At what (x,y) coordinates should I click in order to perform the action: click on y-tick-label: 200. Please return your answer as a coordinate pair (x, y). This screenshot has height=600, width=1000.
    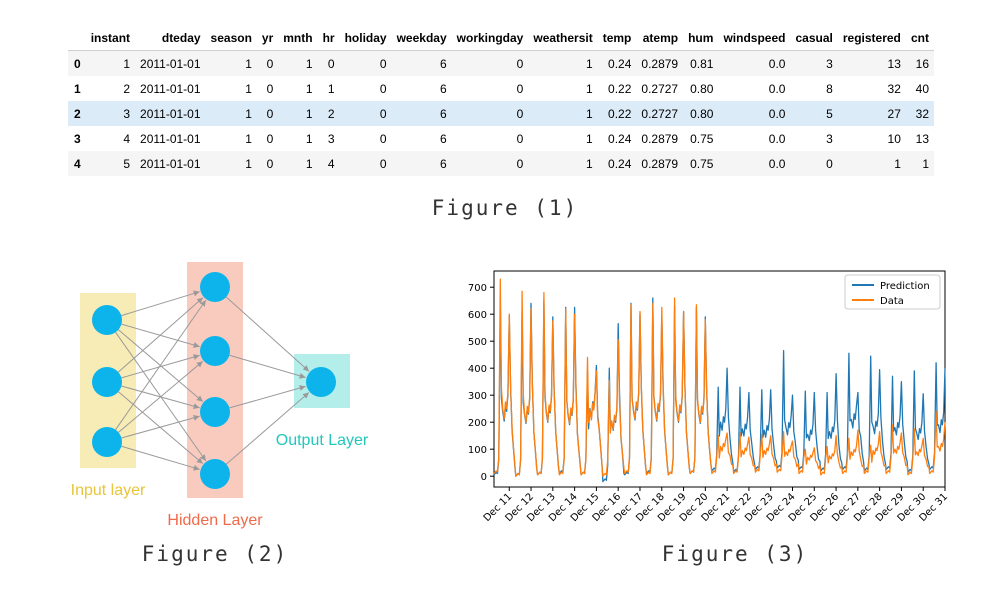
    Looking at the image, I should click on (477, 423).